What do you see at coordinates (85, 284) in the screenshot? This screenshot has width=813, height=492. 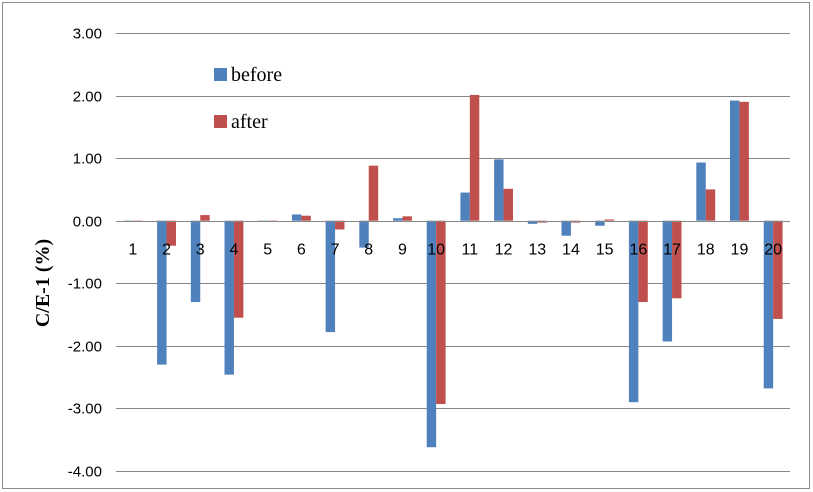 I see `y-tick-label: -1.00` at bounding box center [85, 284].